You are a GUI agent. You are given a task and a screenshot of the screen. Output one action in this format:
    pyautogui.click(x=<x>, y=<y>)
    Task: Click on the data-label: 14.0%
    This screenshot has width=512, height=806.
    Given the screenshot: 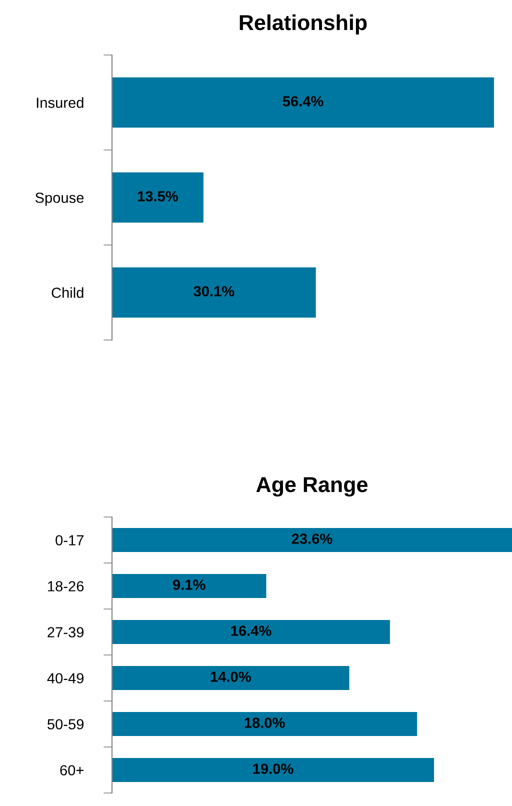 What is the action you would take?
    pyautogui.click(x=230, y=677)
    